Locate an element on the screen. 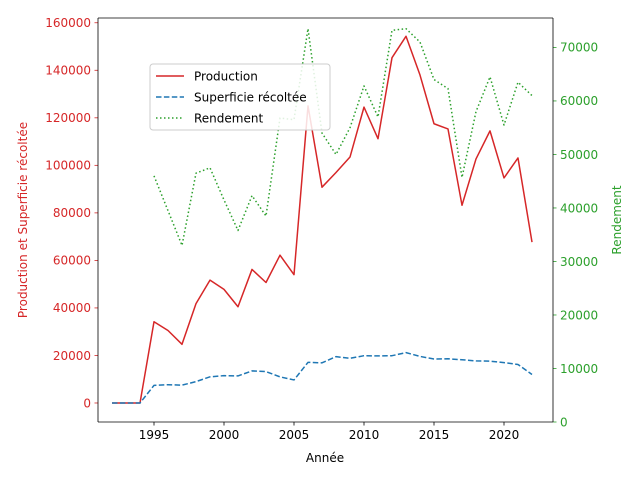 The image size is (640, 480). left-tick-label: 40000 is located at coordinates (72, 308).